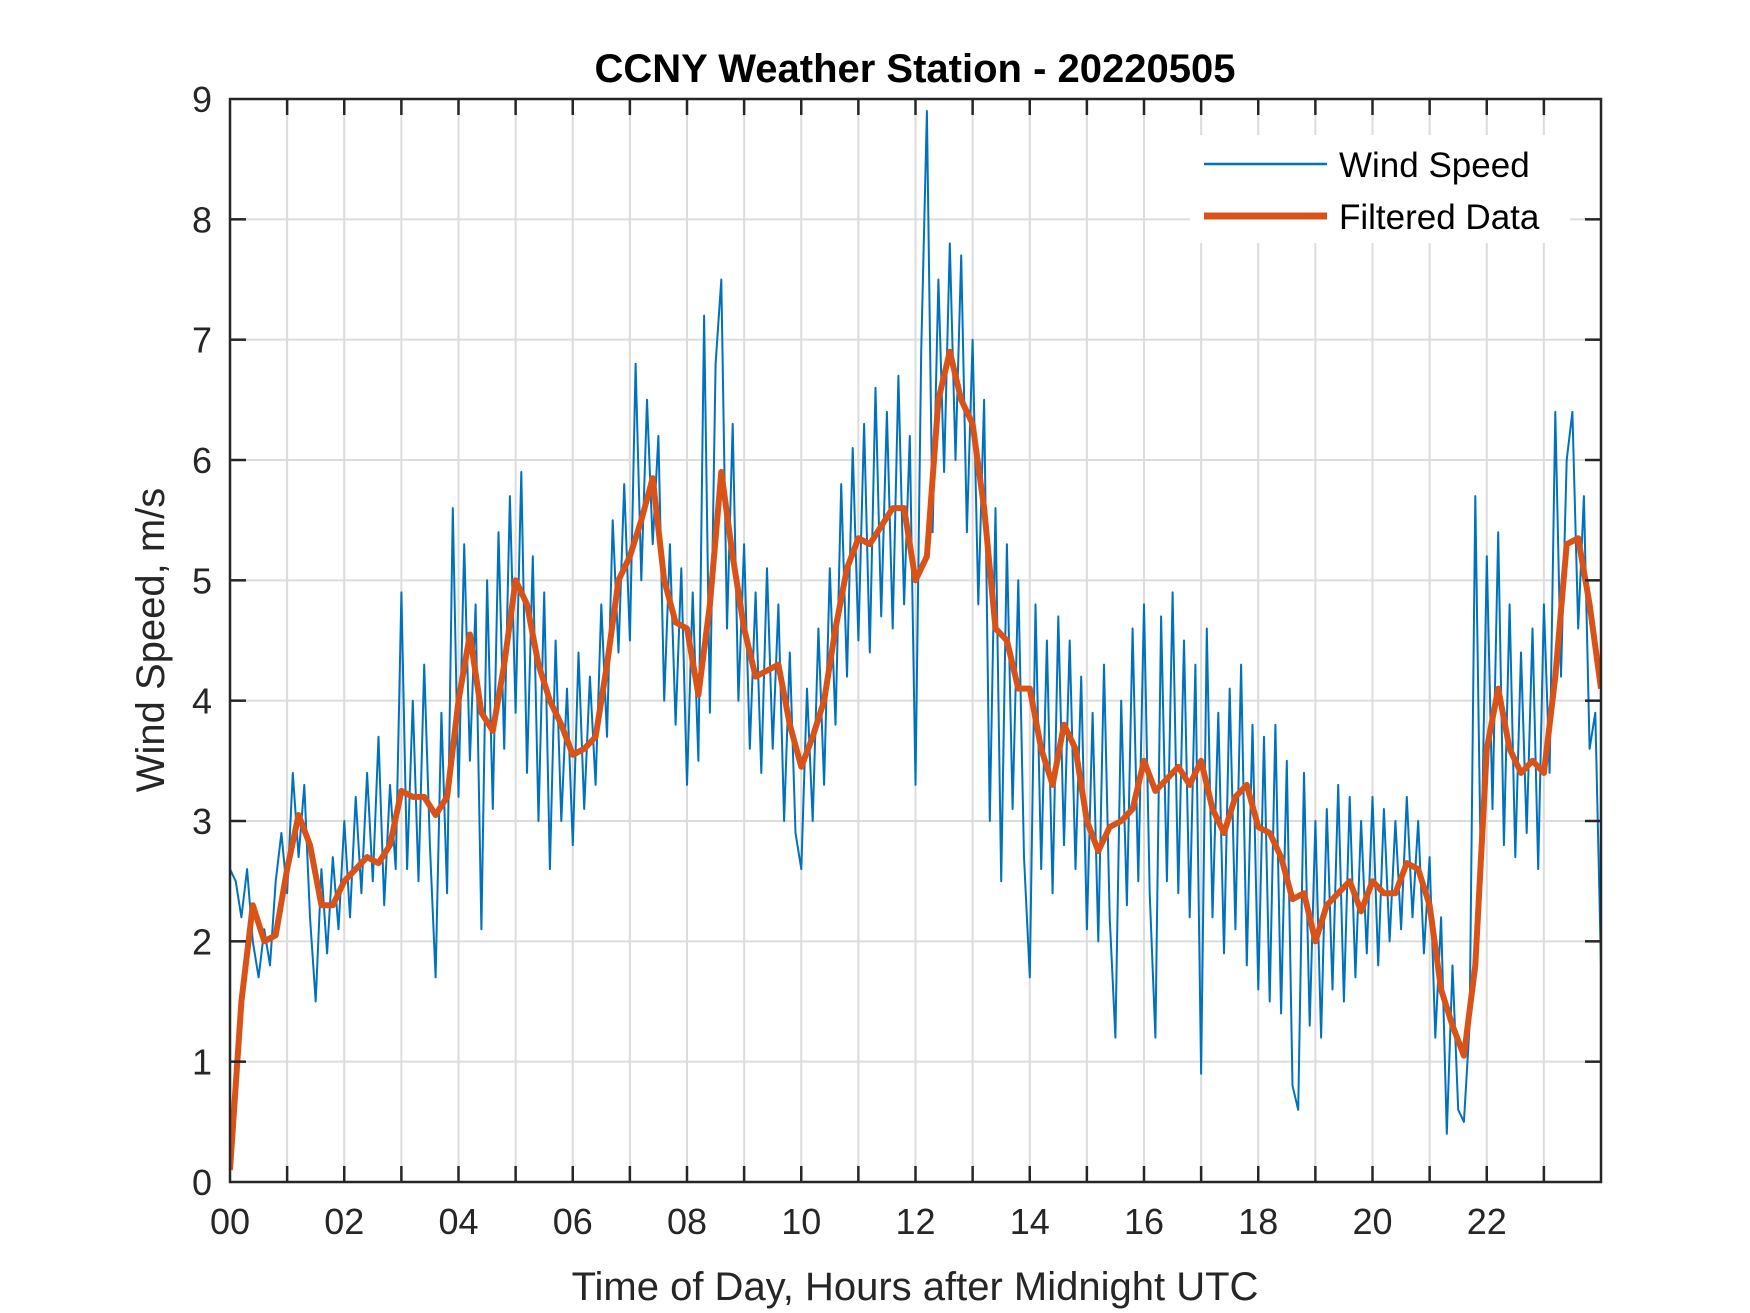 This screenshot has height=1313, width=1750. I want to click on y-tick-label: 8, so click(202, 219).